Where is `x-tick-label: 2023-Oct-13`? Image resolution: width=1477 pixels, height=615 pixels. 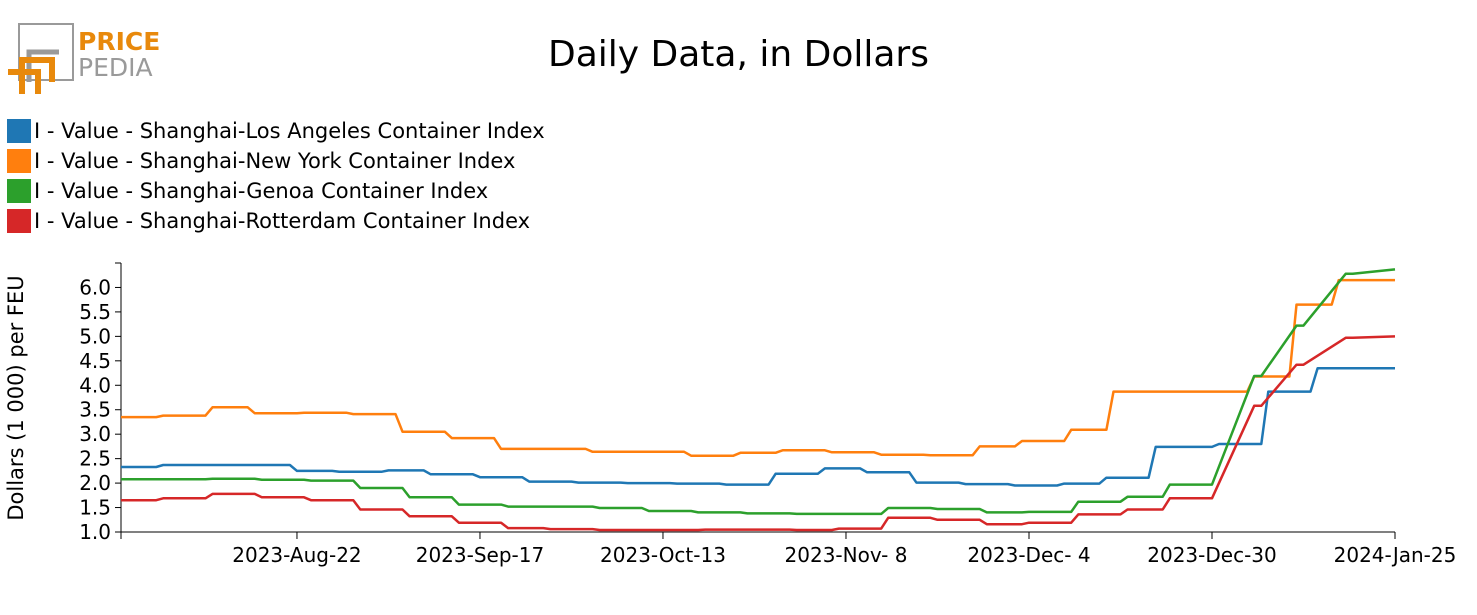
x-tick-label: 2023-Oct-13 is located at coordinates (663, 555).